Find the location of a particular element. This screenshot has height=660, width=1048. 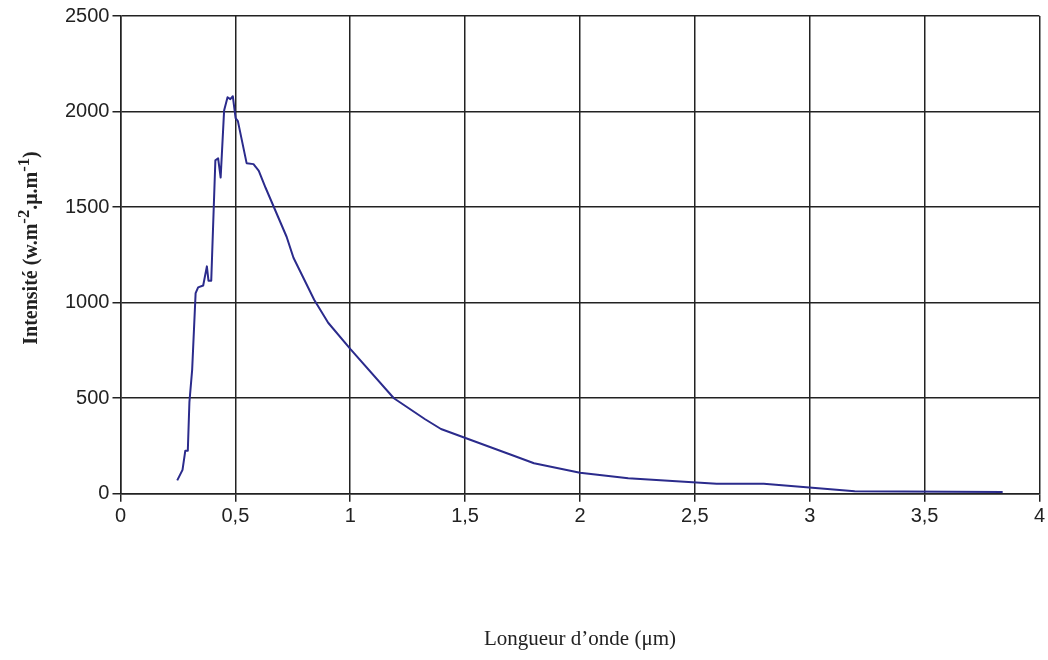

y-tick-label: 0 is located at coordinates (104, 492).